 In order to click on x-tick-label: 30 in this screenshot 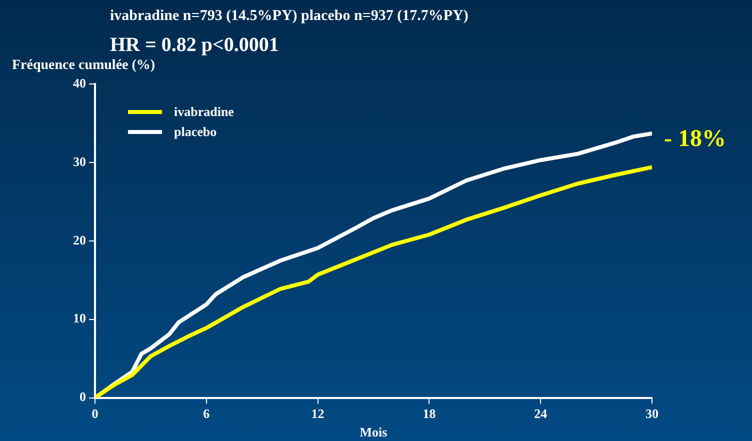, I will do `click(652, 413)`.